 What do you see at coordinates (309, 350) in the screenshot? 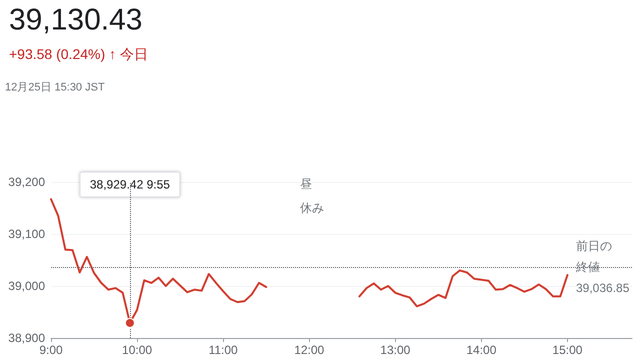
I see `x-tick-label: 12:00` at bounding box center [309, 350].